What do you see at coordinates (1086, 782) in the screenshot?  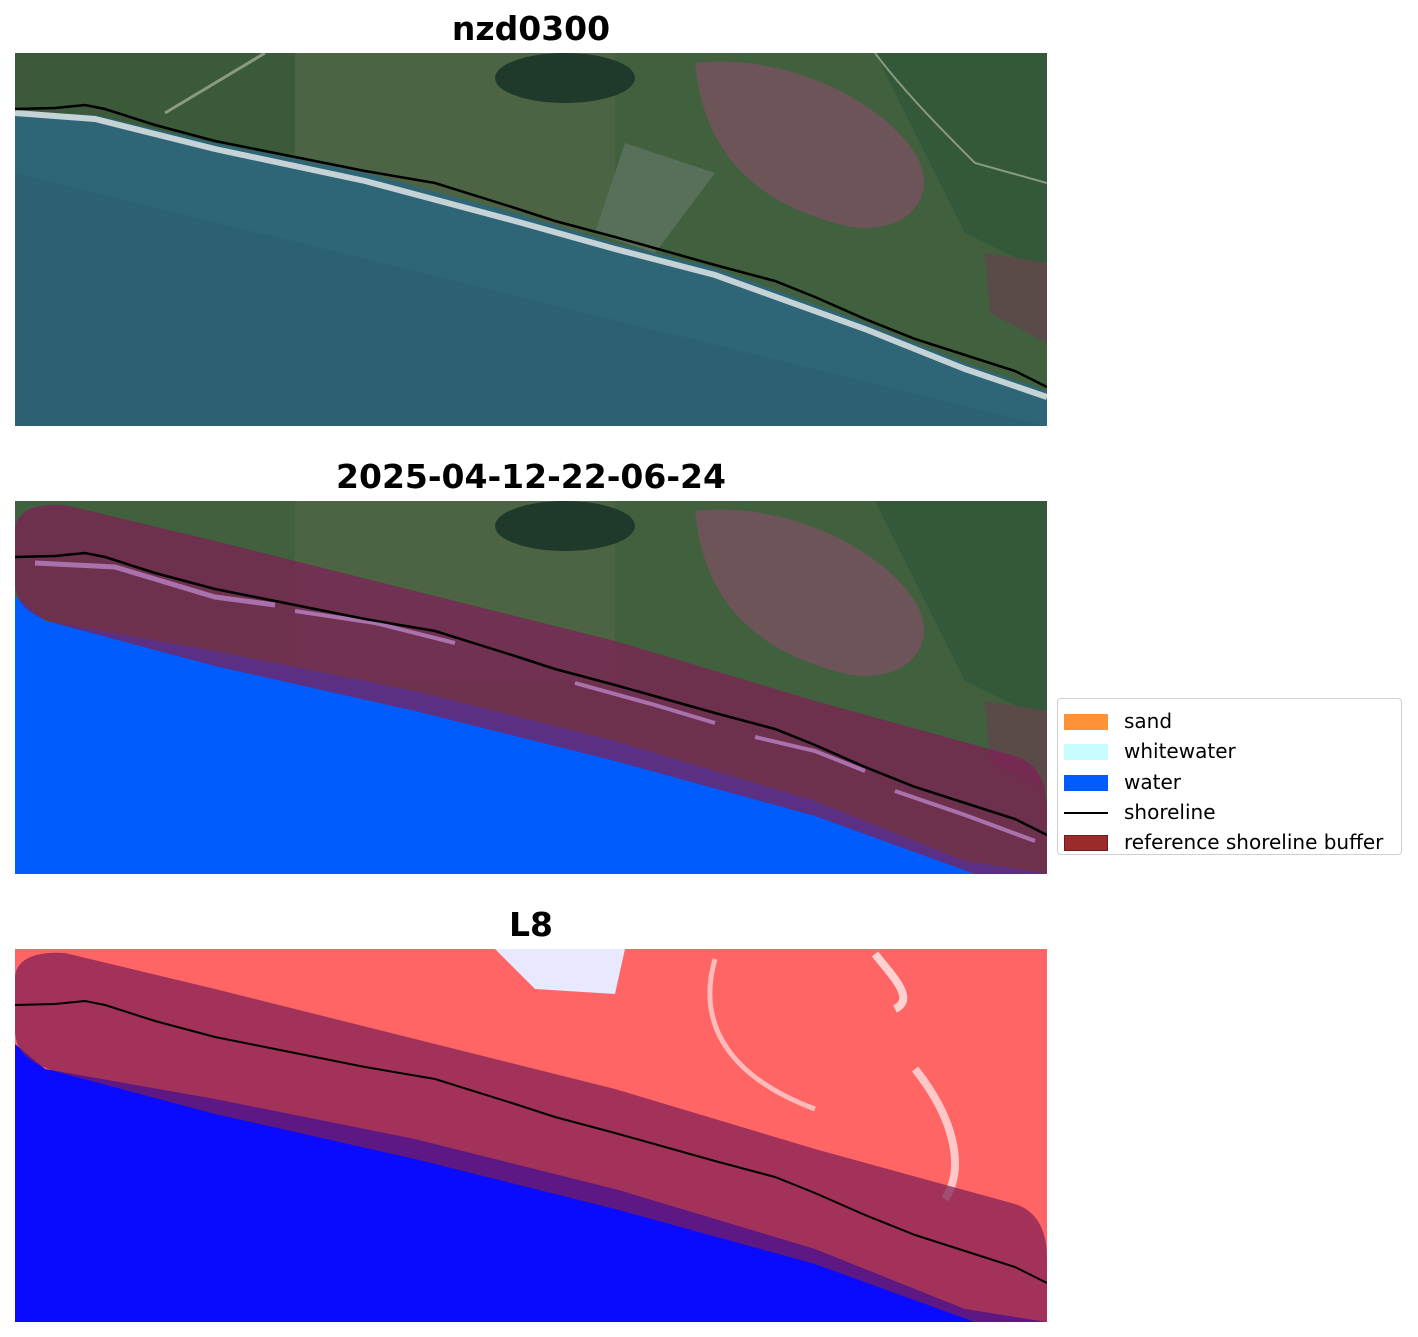 I see `water-swatch` at bounding box center [1086, 782].